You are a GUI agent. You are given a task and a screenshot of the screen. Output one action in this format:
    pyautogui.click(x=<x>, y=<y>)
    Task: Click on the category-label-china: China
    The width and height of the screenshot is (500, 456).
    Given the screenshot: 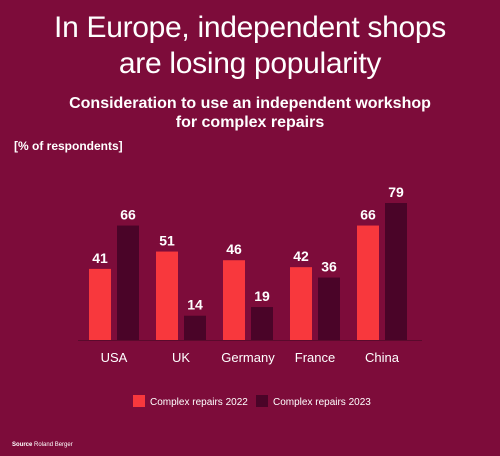 What is the action you would take?
    pyautogui.click(x=382, y=357)
    